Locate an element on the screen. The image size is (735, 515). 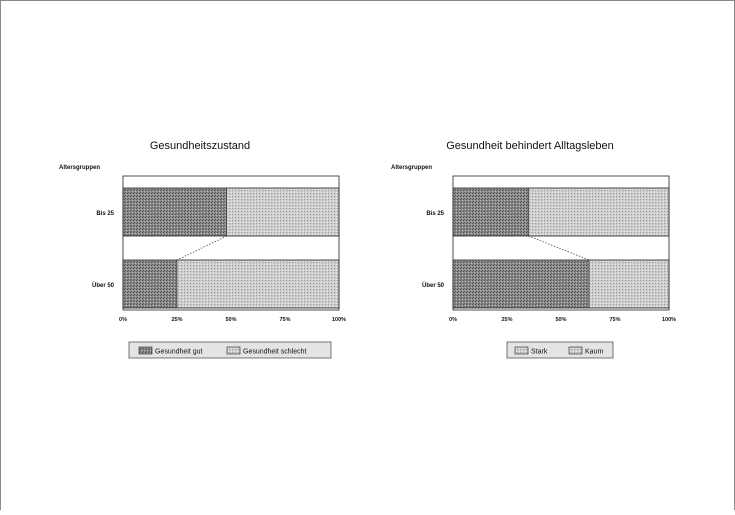
legend-label-gesundheit-schlecht: Gesundheit schlecht is located at coordinates (274, 352).